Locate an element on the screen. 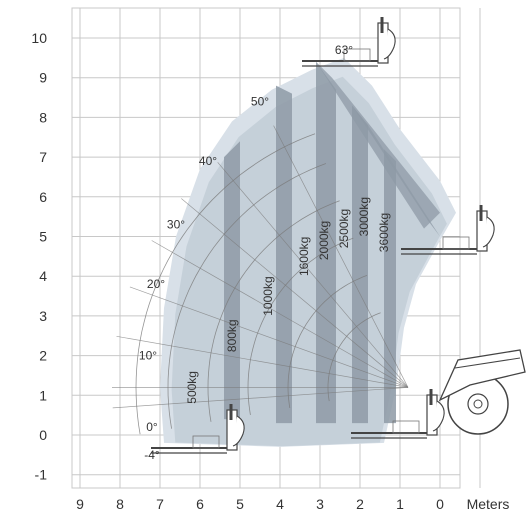  x-unit-label: Meters is located at coordinates (488, 504).